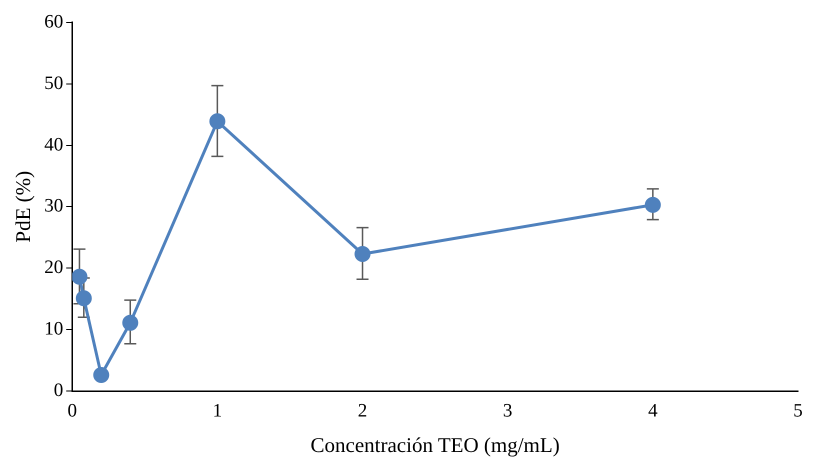  I want to click on y-tick-label: 30, so click(54, 206).